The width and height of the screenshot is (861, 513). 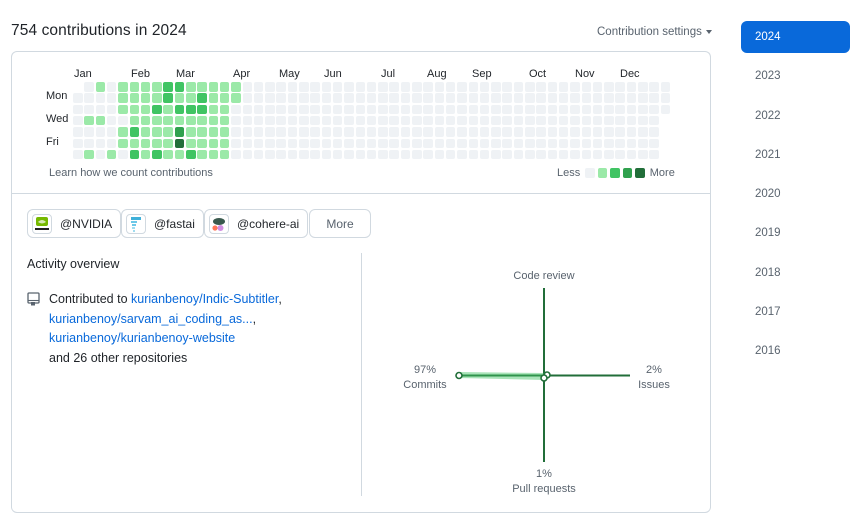 I want to click on repo-link-kurianbenoy-website: kurianbenoy/kurianbenoy-website, so click(x=142, y=338).